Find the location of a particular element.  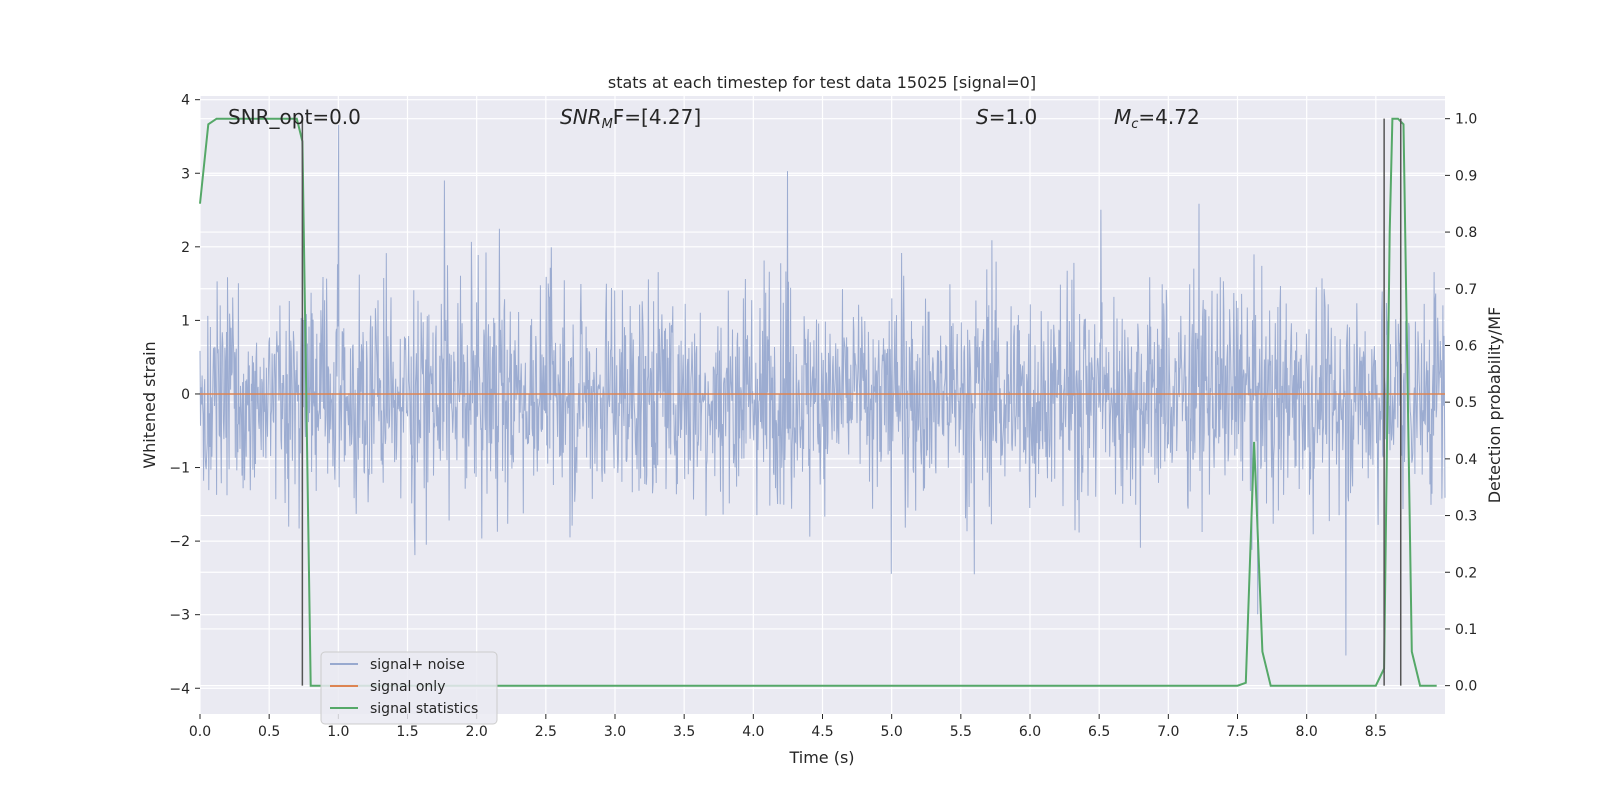

x-tick-label-15: 7.5 is located at coordinates (1237, 732).